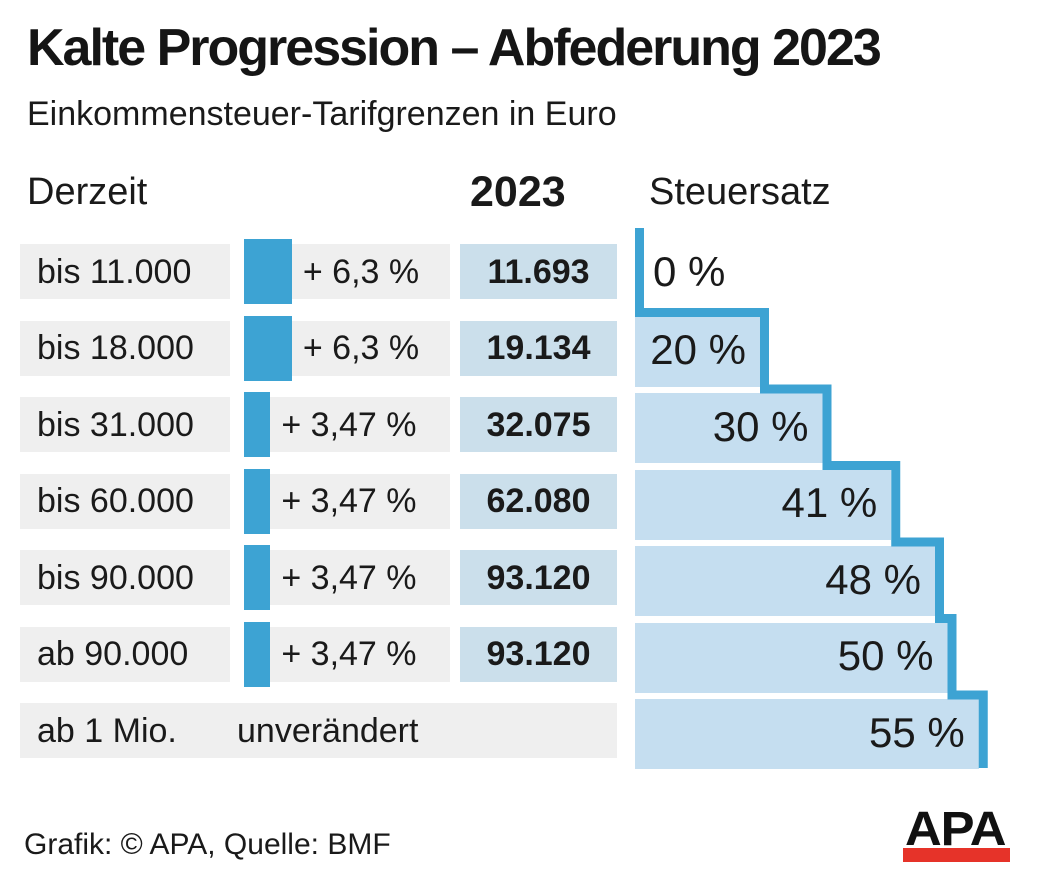 Image resolution: width=1041 pixels, height=887 pixels. I want to click on tax-rate-label: 0 %, so click(689, 271).